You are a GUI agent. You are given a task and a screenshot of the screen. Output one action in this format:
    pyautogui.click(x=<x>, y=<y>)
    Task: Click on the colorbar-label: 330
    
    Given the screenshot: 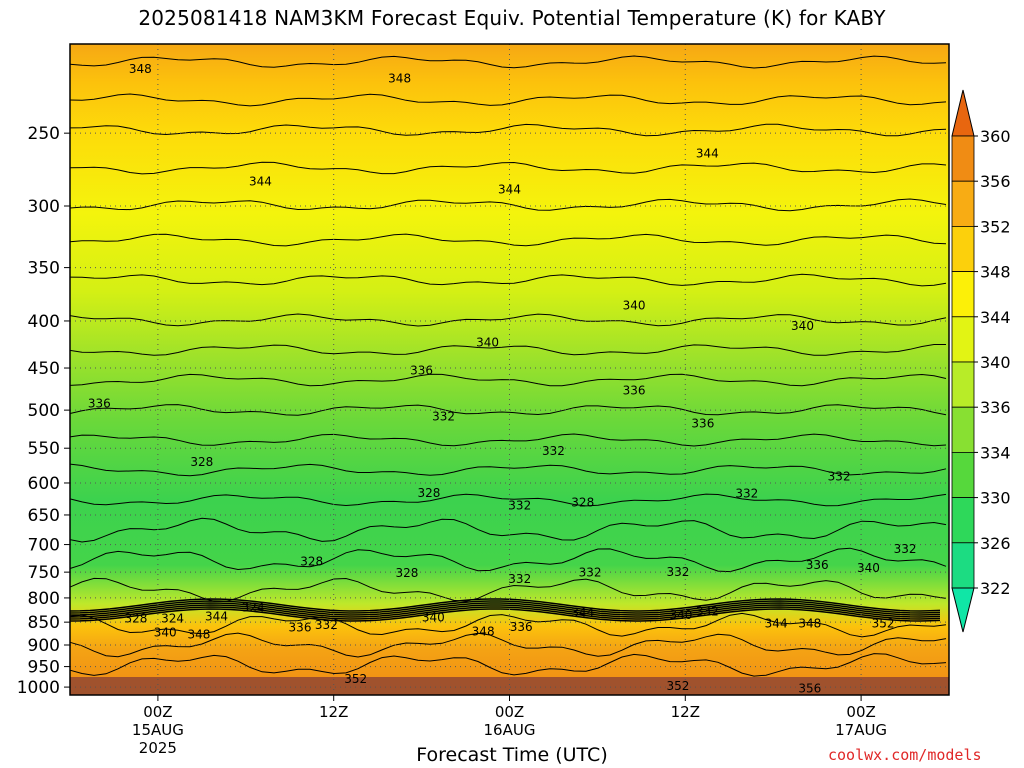 What is the action you would take?
    pyautogui.click(x=995, y=498)
    